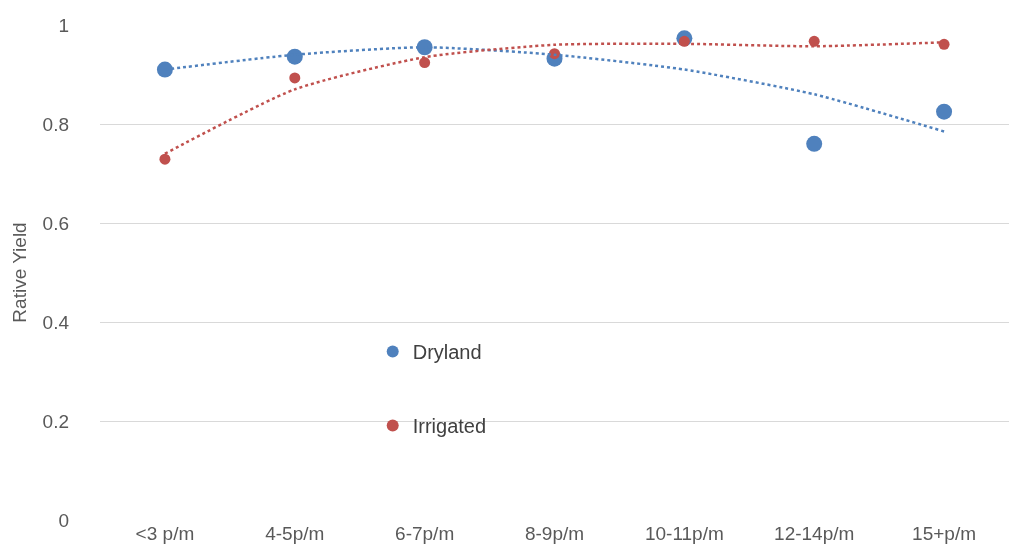 This screenshot has height=560, width=1019. Describe the element at coordinates (449, 426) in the screenshot. I see `legend-label: Irrigated` at that location.